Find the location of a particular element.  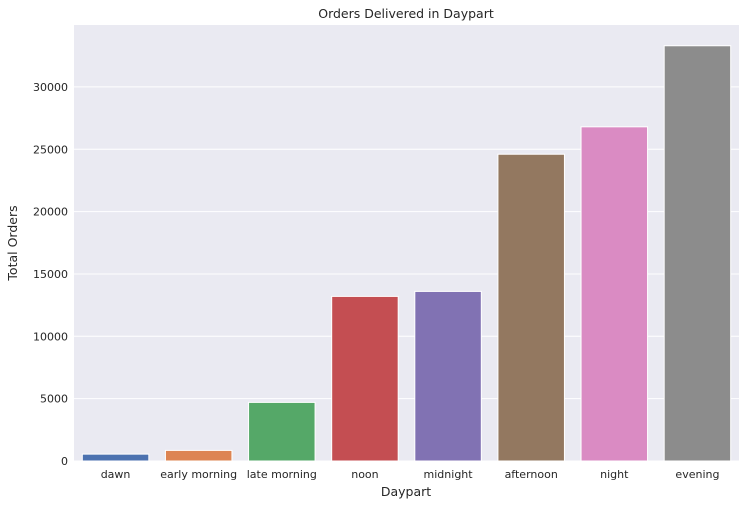

y-tick-label: 10000 is located at coordinates (50, 336).